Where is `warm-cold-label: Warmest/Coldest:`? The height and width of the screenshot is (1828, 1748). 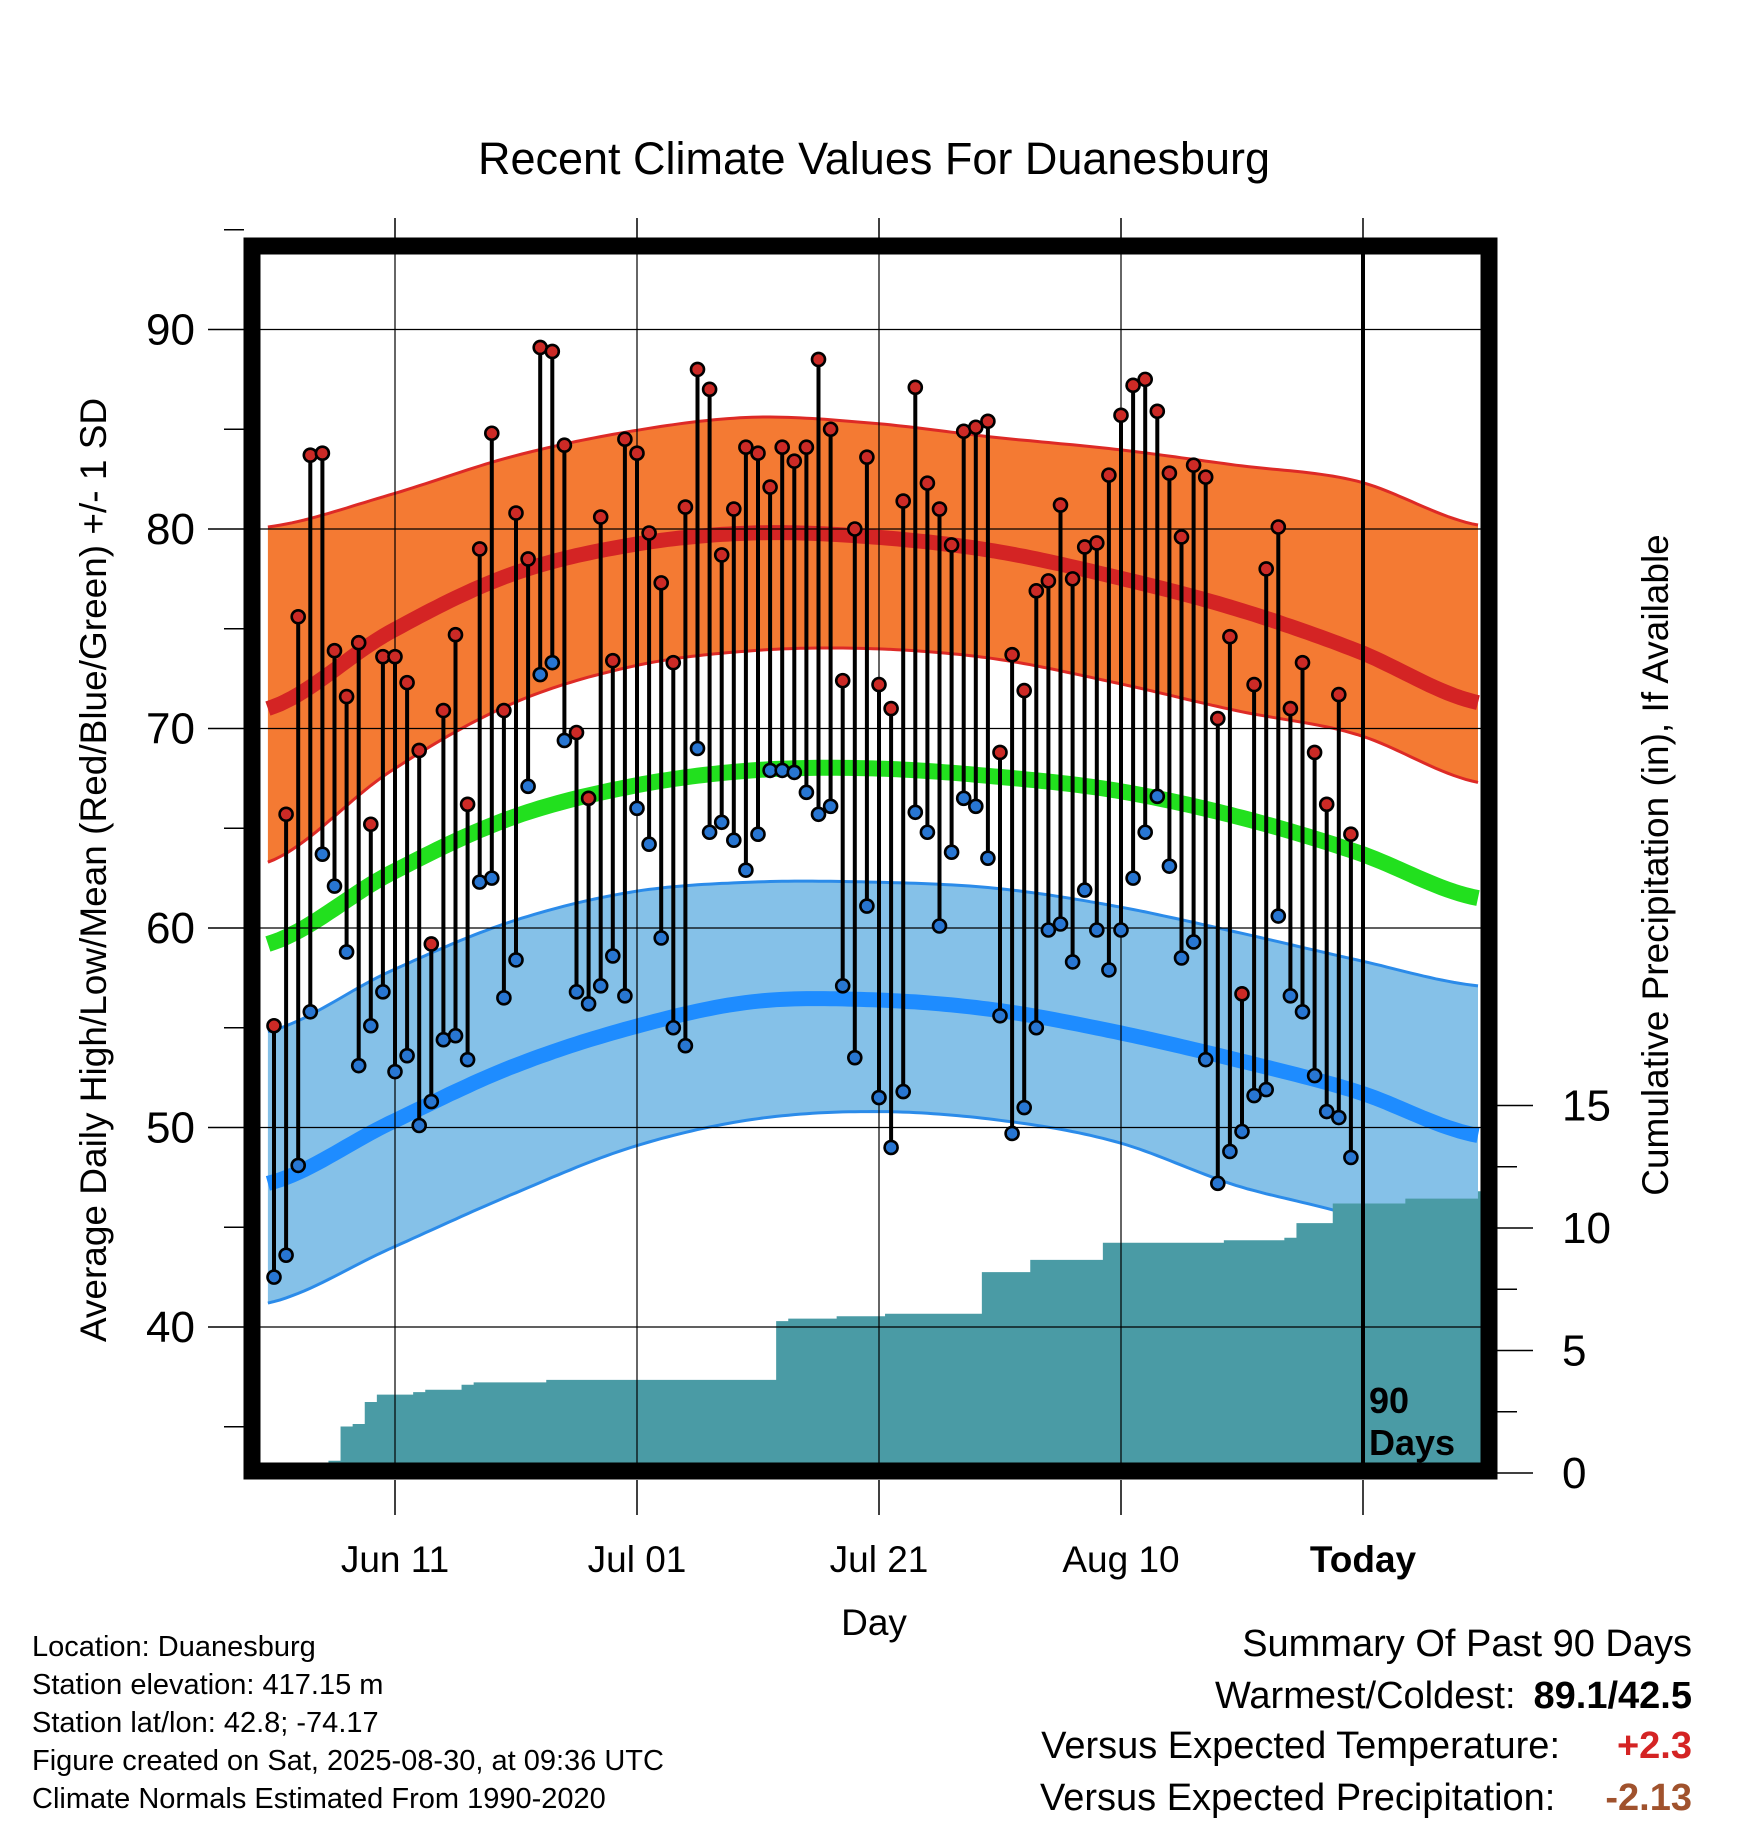 warm-cold-label: Warmest/Coldest: is located at coordinates (1365, 1696).